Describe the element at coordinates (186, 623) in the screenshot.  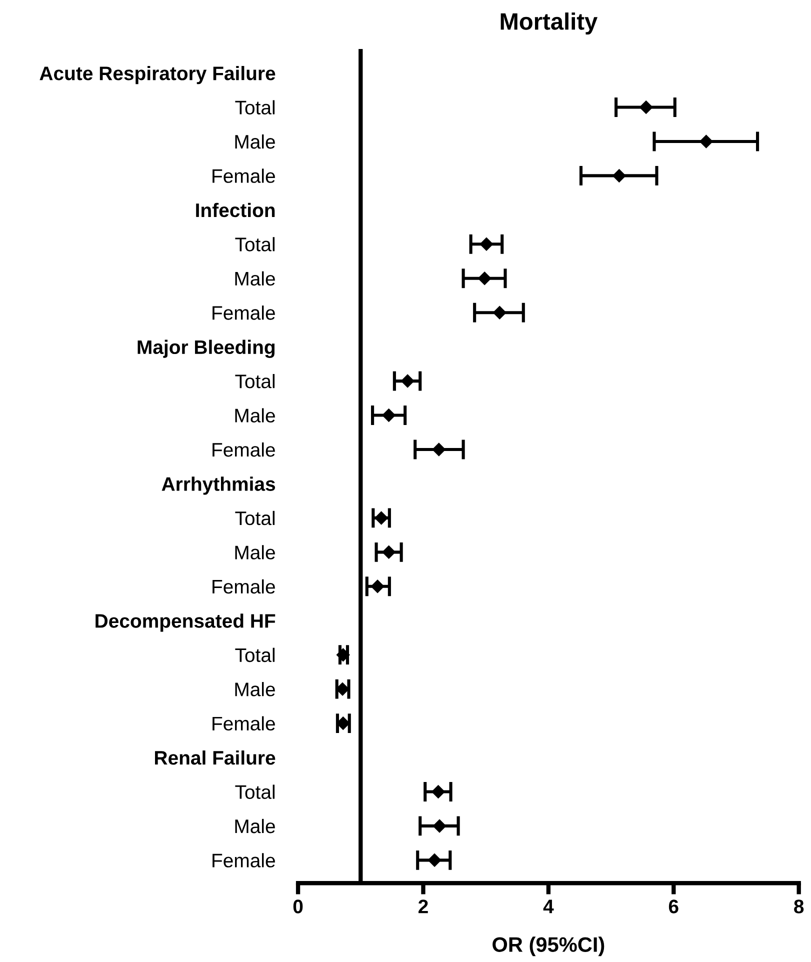
I see `y-tick-label: Decompensated HF` at that location.